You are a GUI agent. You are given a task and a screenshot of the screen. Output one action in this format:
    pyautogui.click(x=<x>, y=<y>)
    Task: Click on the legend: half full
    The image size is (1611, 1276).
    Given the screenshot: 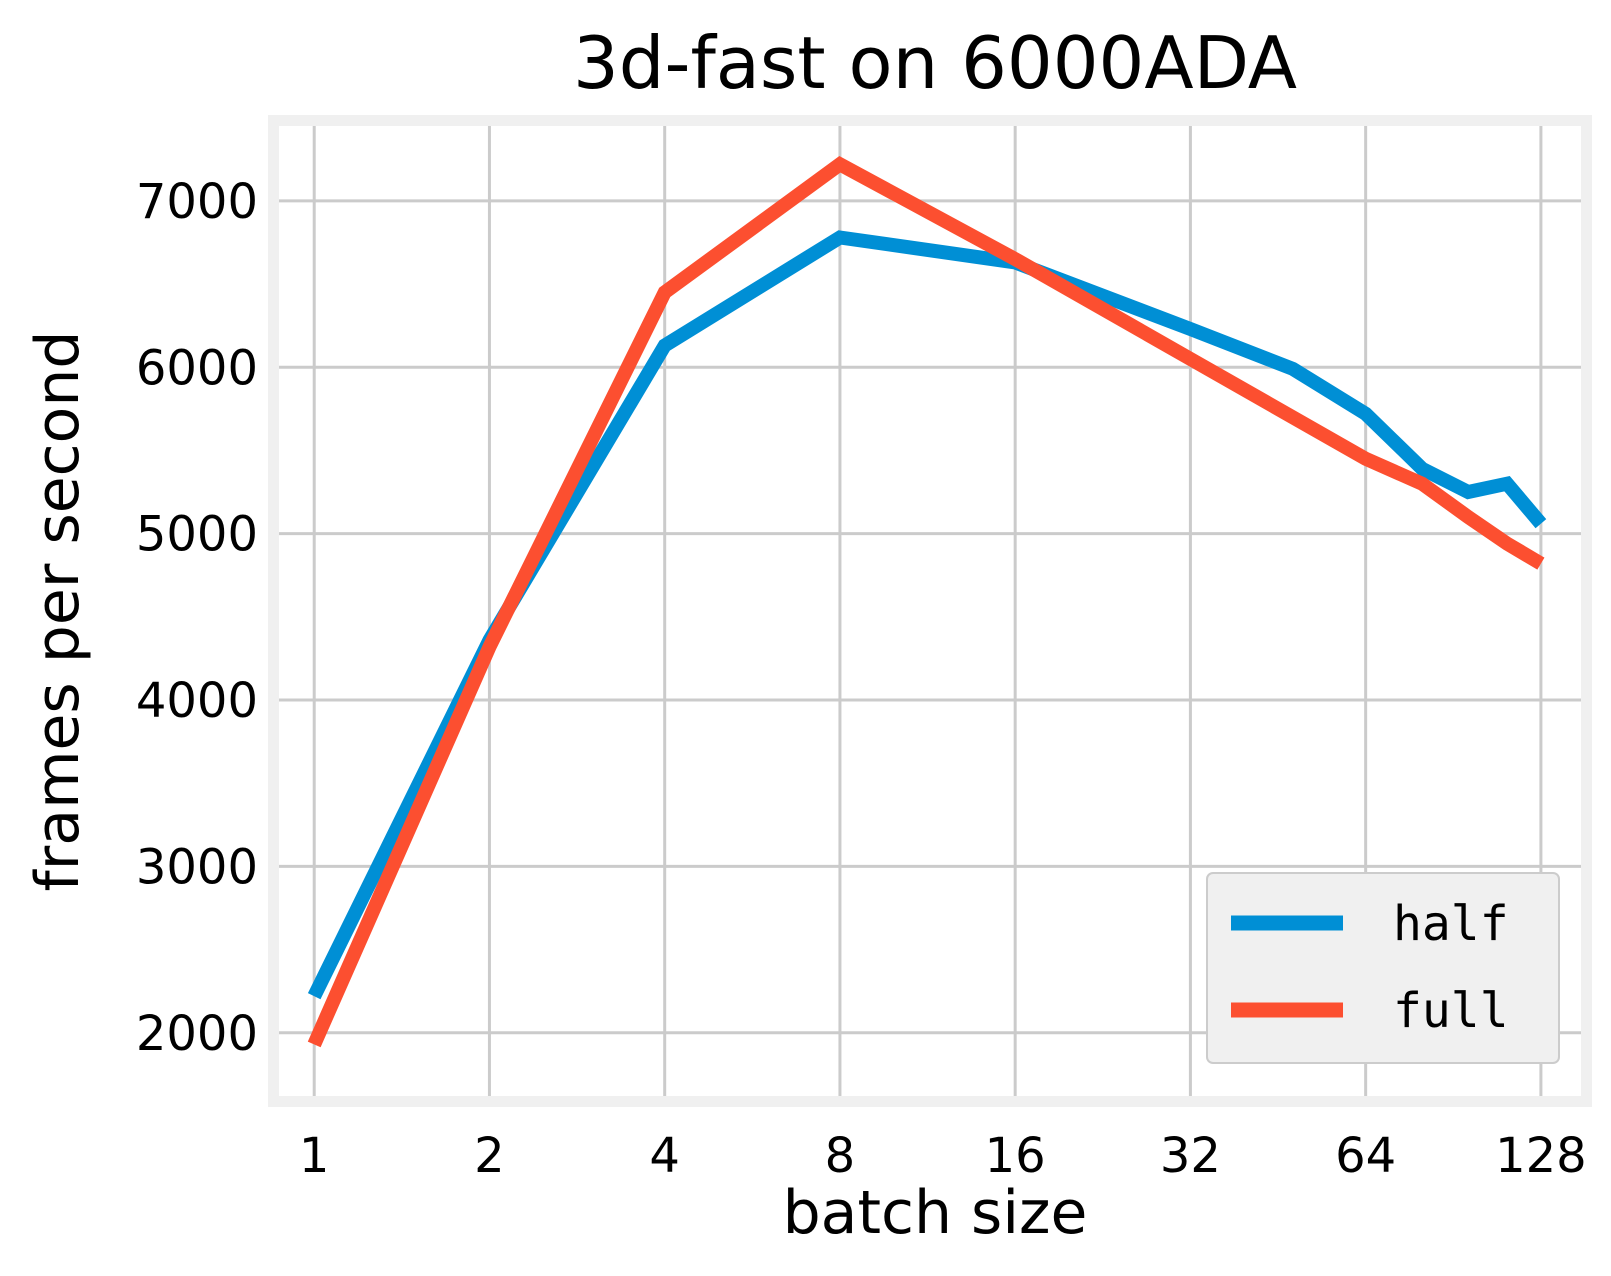 What is the action you would take?
    pyautogui.click(x=1383, y=968)
    